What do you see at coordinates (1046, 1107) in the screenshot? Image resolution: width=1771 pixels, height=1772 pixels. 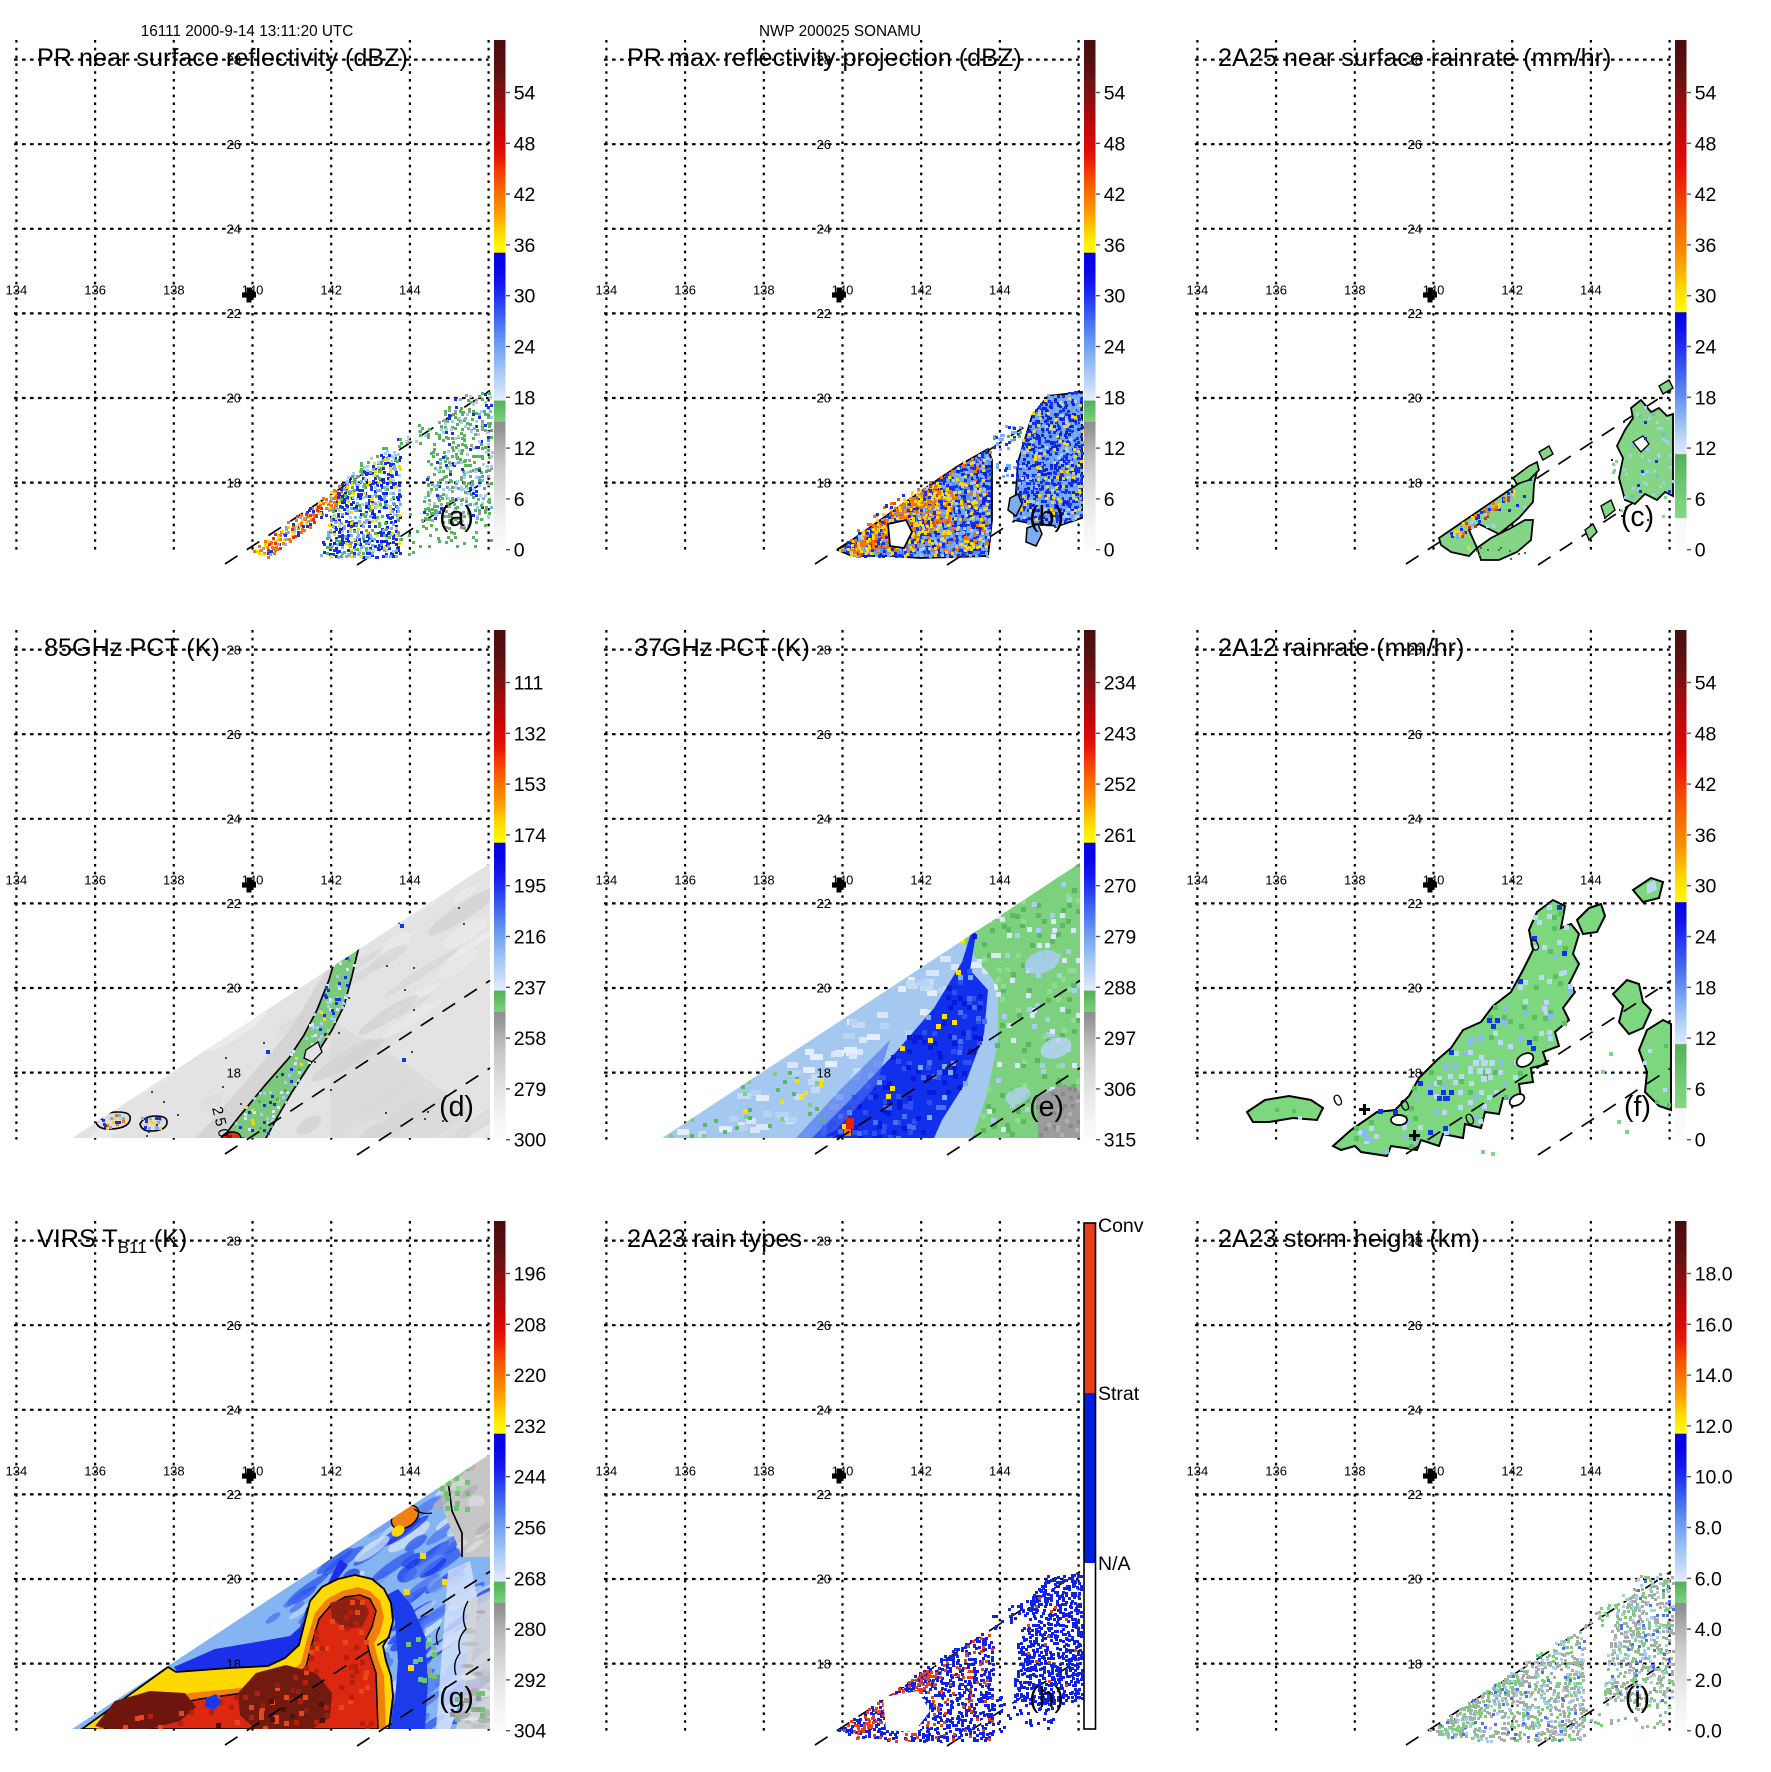 I see `svg-text: (e)` at bounding box center [1046, 1107].